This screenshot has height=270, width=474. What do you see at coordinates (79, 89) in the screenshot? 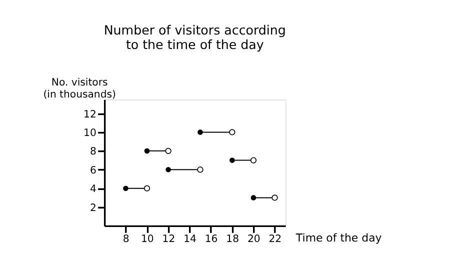
I see `y-axis-title: No. visitors (in thousands)` at bounding box center [79, 89].